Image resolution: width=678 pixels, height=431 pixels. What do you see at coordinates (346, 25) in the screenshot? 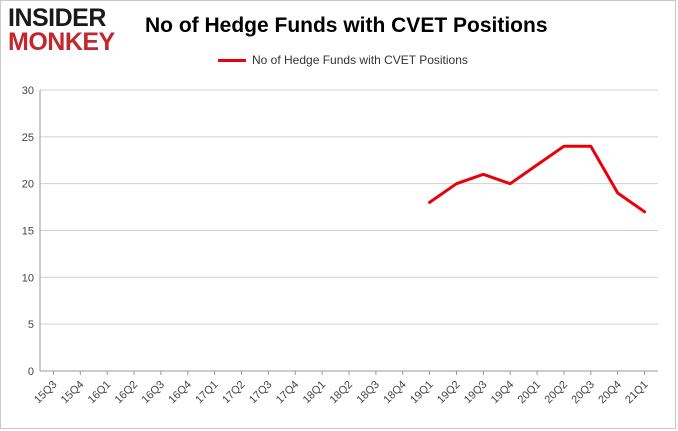
I see `chart-title: No of Hedge Funds with CVET Positions` at bounding box center [346, 25].